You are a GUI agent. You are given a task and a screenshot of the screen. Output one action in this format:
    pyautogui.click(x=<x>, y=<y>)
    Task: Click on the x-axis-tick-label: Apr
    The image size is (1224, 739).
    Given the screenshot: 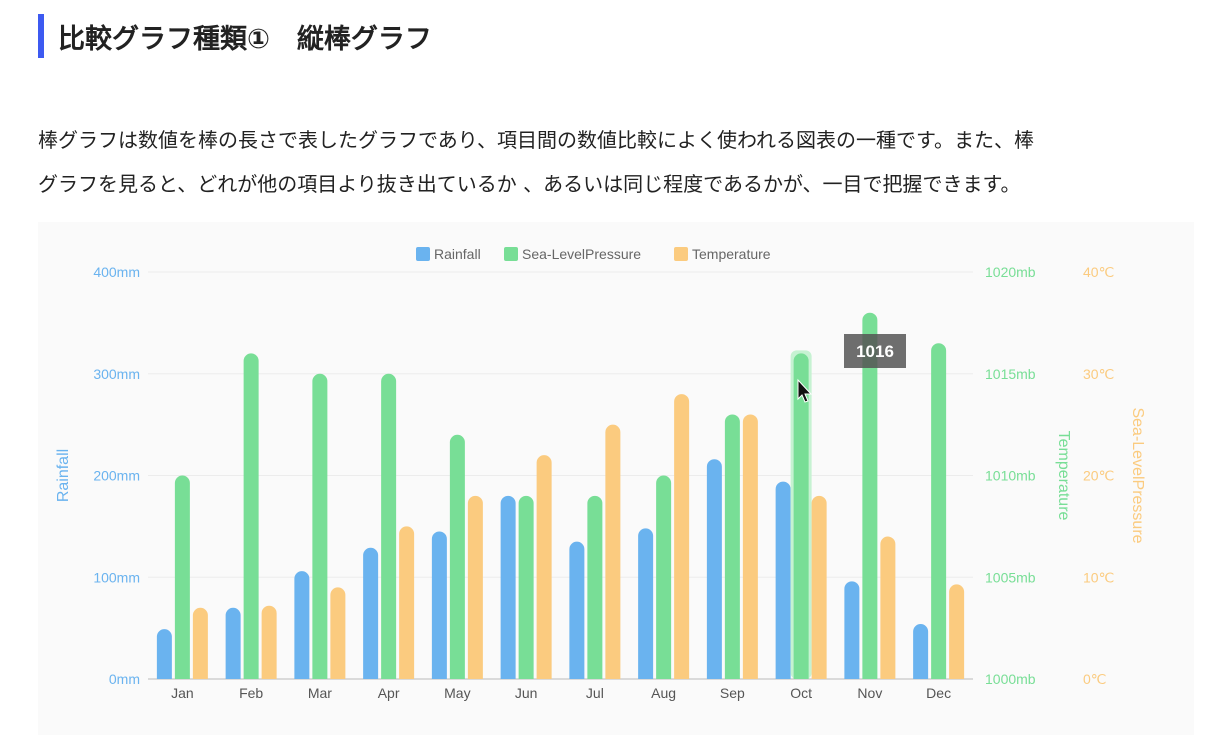 What is the action you would take?
    pyautogui.click(x=389, y=693)
    